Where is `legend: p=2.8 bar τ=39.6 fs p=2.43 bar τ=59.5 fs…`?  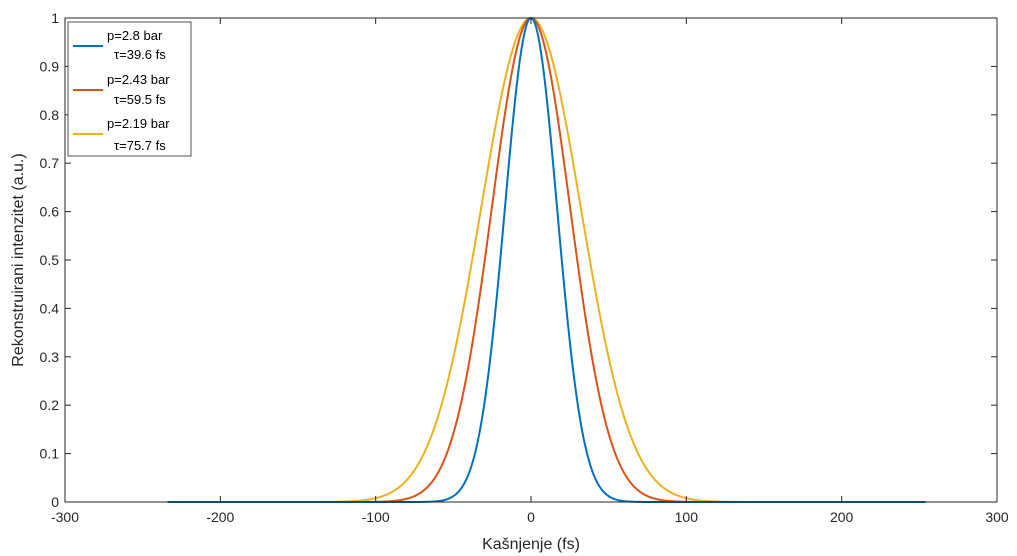
legend: p=2.8 bar τ=39.6 fs p=2.43 bar τ=59.5 fs… is located at coordinates (129, 89).